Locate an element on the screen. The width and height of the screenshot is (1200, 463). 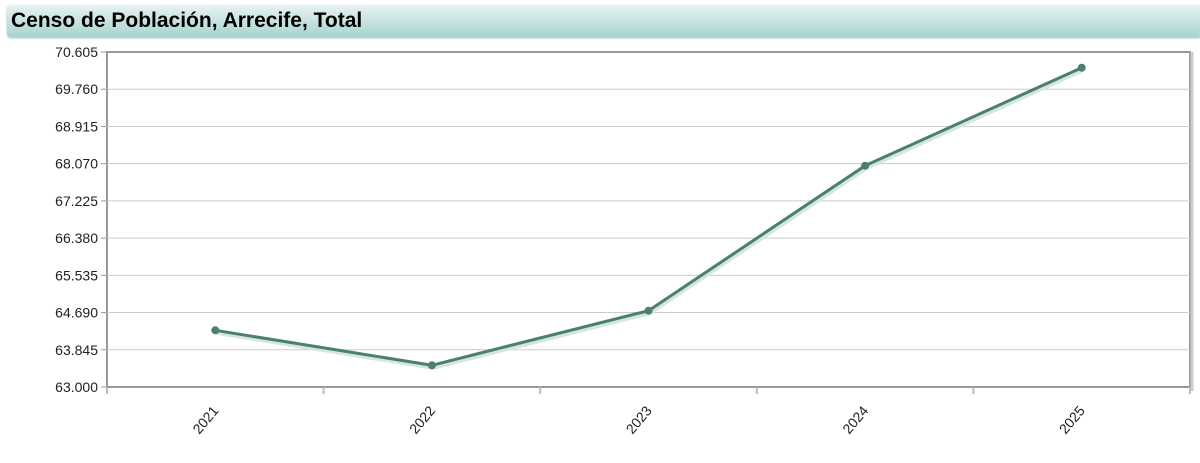
y-tick-label: 63.845 is located at coordinates (76, 350).